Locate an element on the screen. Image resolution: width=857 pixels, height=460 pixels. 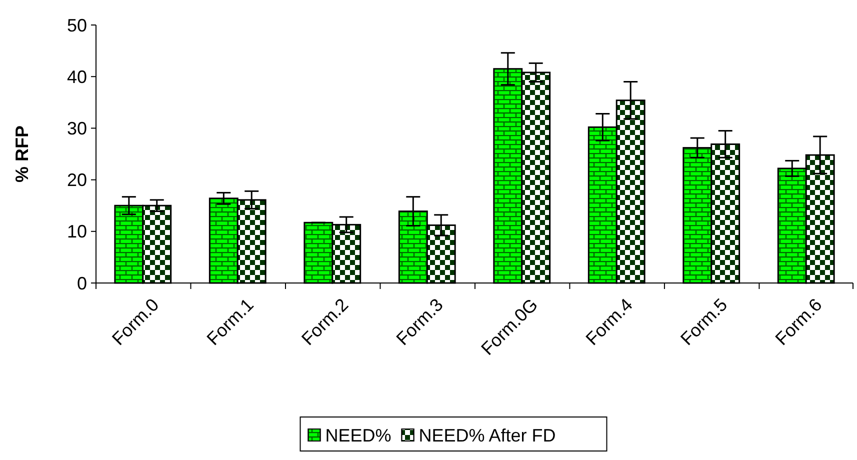
y-tick-label: 10 is located at coordinates (76, 232).